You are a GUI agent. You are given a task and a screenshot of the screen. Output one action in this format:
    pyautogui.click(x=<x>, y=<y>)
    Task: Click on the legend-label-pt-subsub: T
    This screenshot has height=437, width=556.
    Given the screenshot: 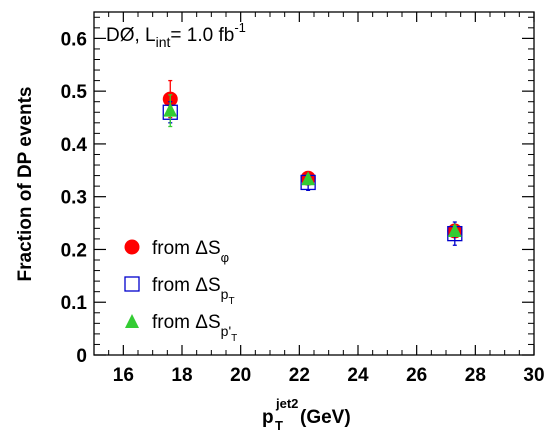 What is the action you would take?
    pyautogui.click(x=231, y=301)
    